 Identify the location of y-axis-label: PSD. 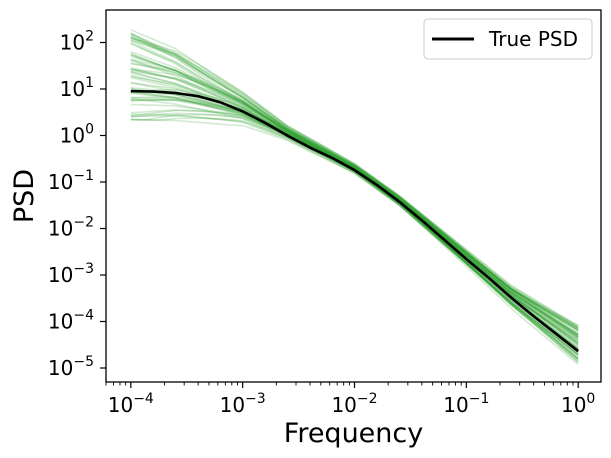
(24, 196).